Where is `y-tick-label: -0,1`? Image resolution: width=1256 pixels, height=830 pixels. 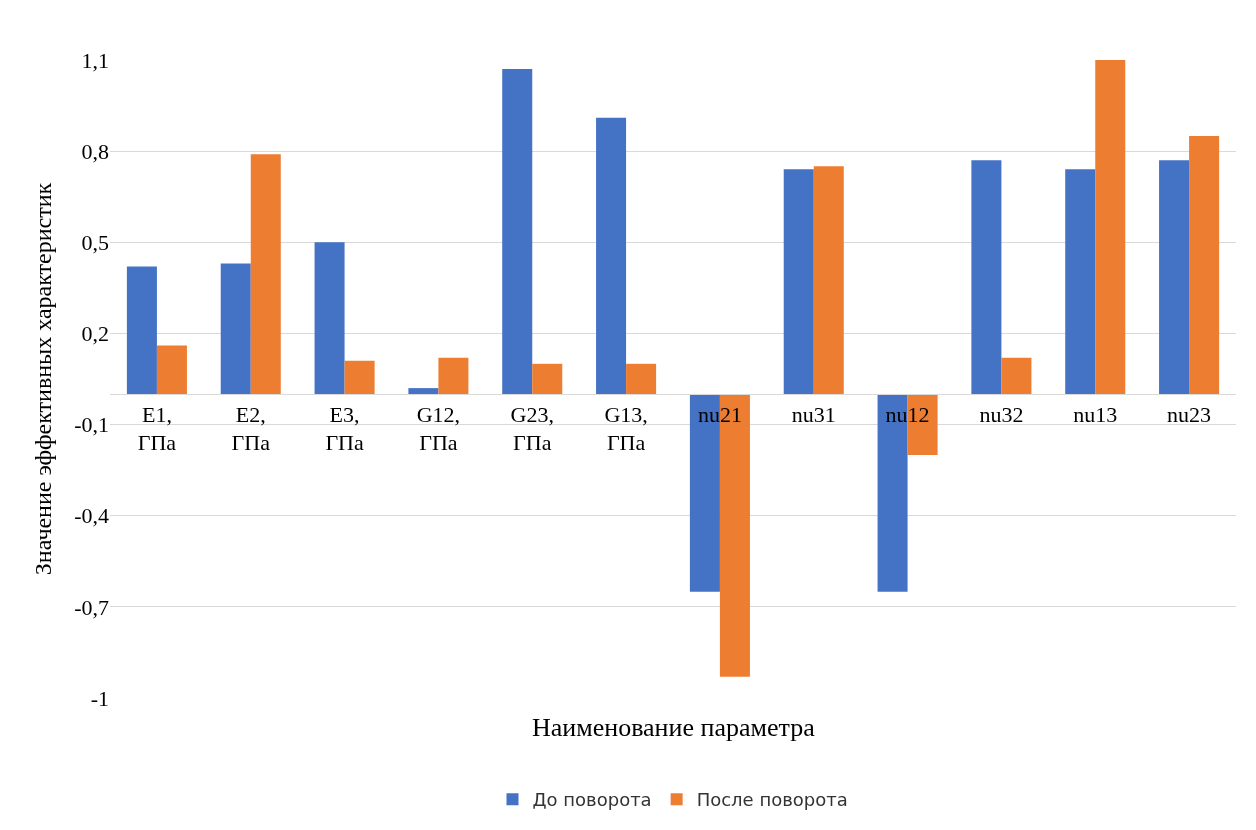 y-tick-label: -0,1 is located at coordinates (91, 425).